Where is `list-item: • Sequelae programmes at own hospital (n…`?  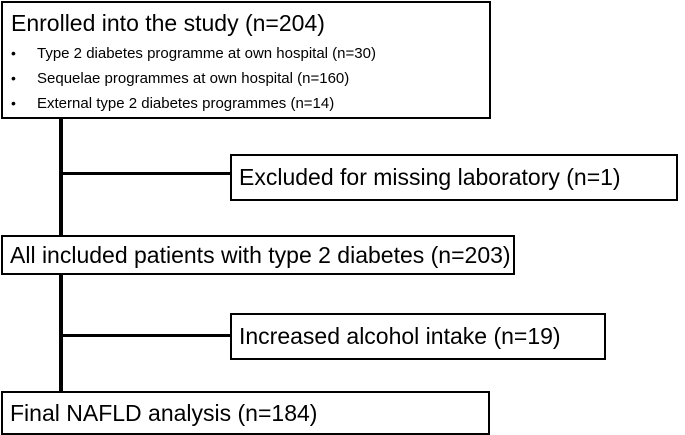 list-item: • Sequelae programmes at own hospital (n… is located at coordinates (250, 78).